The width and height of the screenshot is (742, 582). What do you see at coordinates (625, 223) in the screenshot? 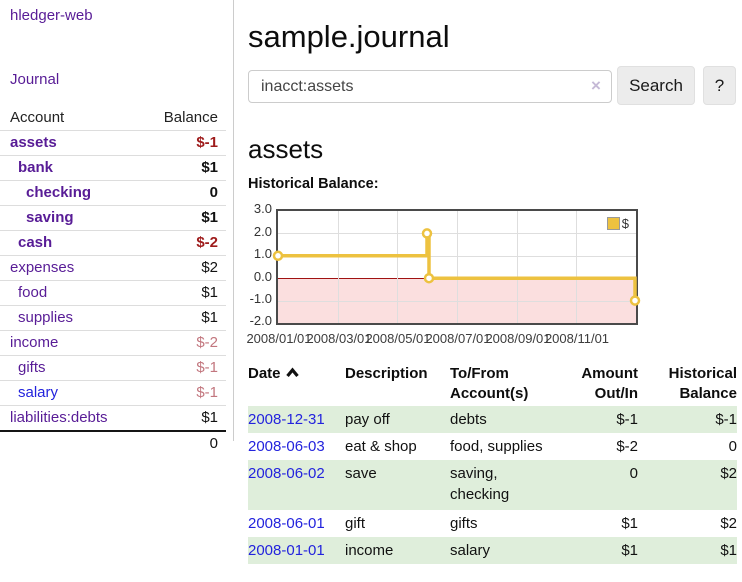
I see `legend-label: $` at bounding box center [625, 223].